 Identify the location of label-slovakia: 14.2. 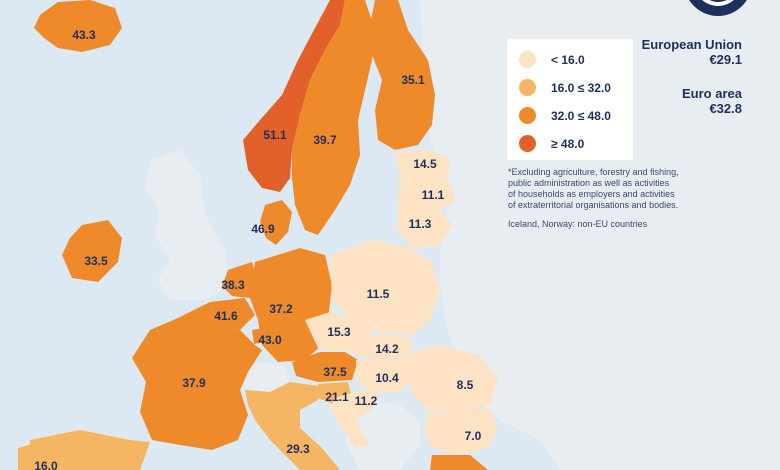
(387, 349).